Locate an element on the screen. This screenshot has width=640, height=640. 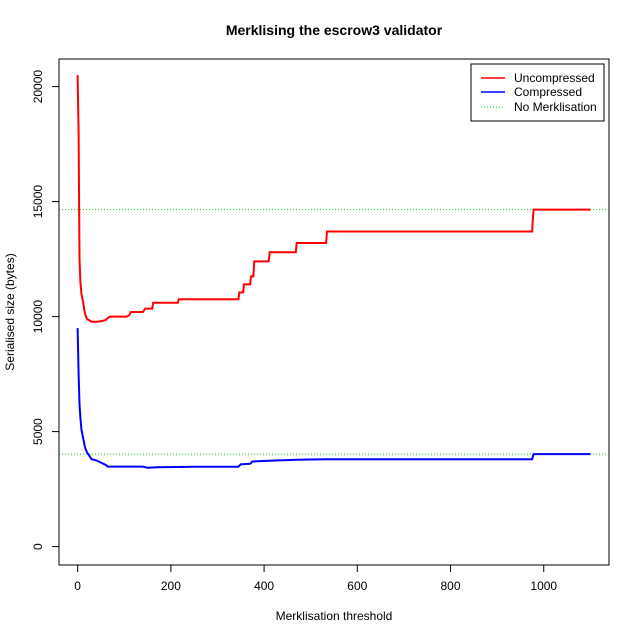
x-tick-label: 400 is located at coordinates (264, 586).